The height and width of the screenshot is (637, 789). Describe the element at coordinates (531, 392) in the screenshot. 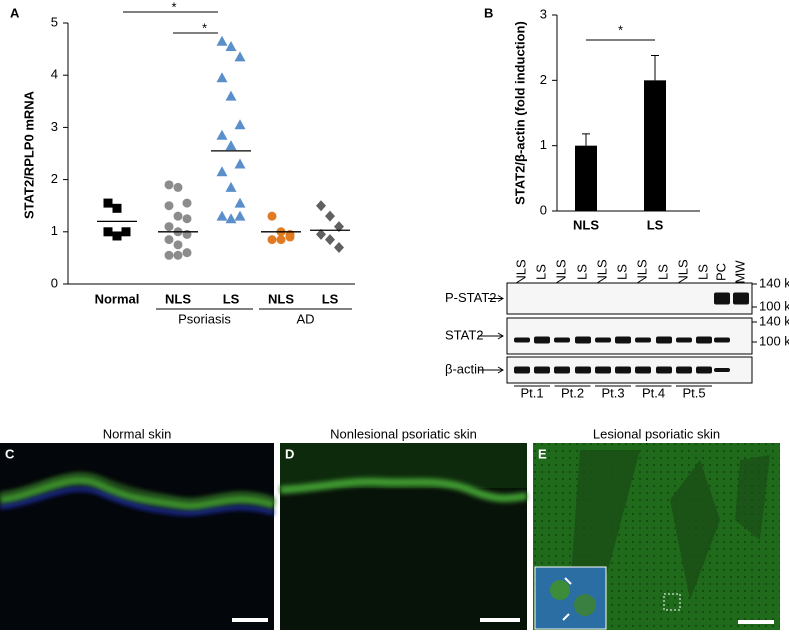

I see `patient-label: Pt.1` at that location.